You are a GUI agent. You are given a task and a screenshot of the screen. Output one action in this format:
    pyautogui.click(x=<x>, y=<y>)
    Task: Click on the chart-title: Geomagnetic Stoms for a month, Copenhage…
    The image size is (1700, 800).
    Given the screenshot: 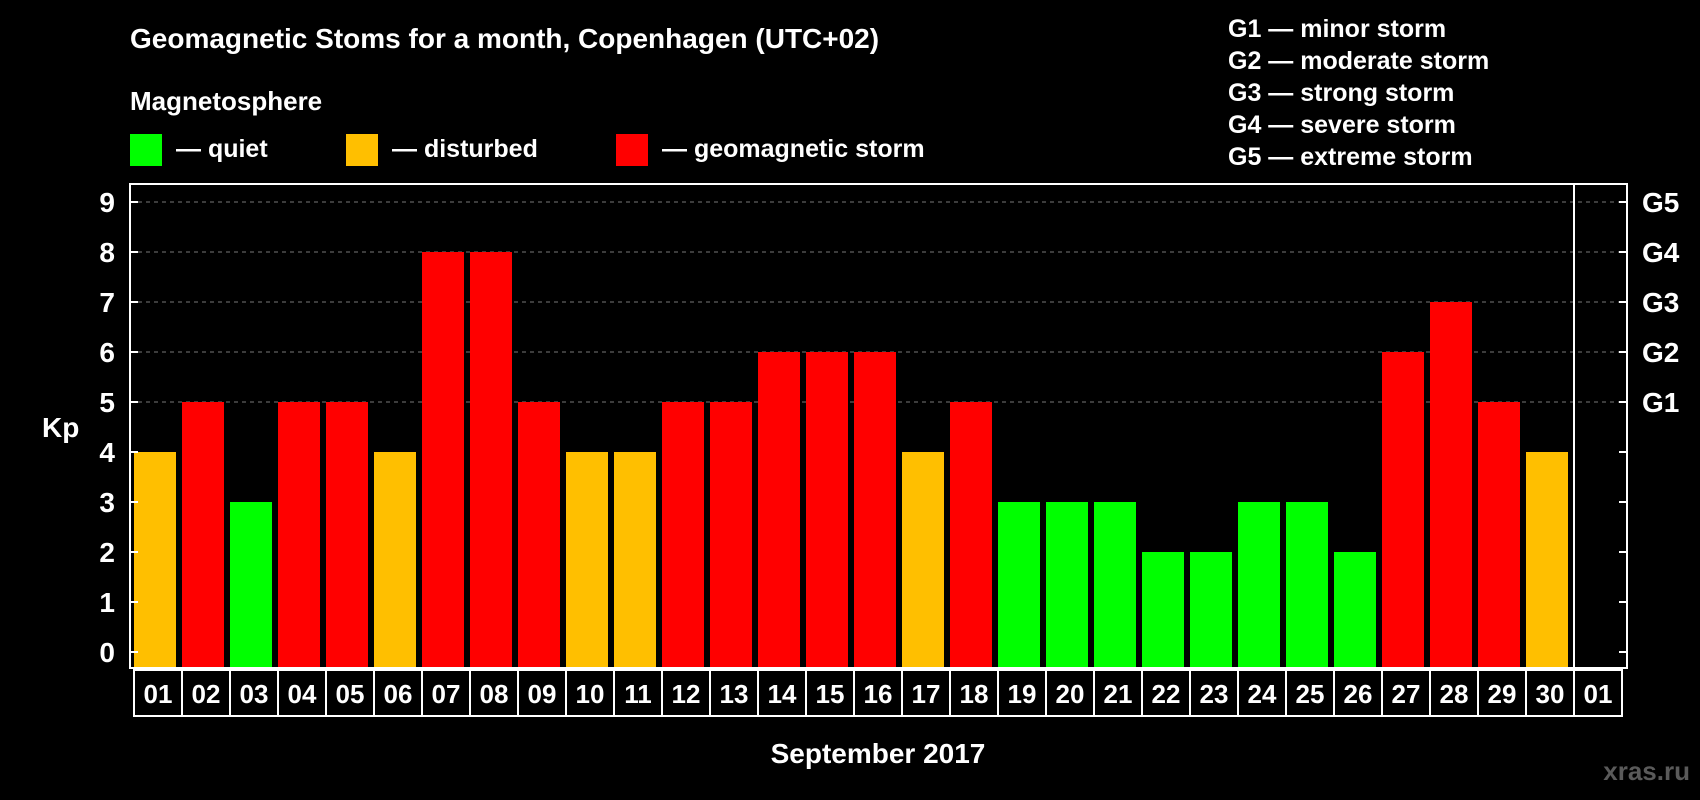 What is the action you would take?
    pyautogui.click(x=504, y=38)
    